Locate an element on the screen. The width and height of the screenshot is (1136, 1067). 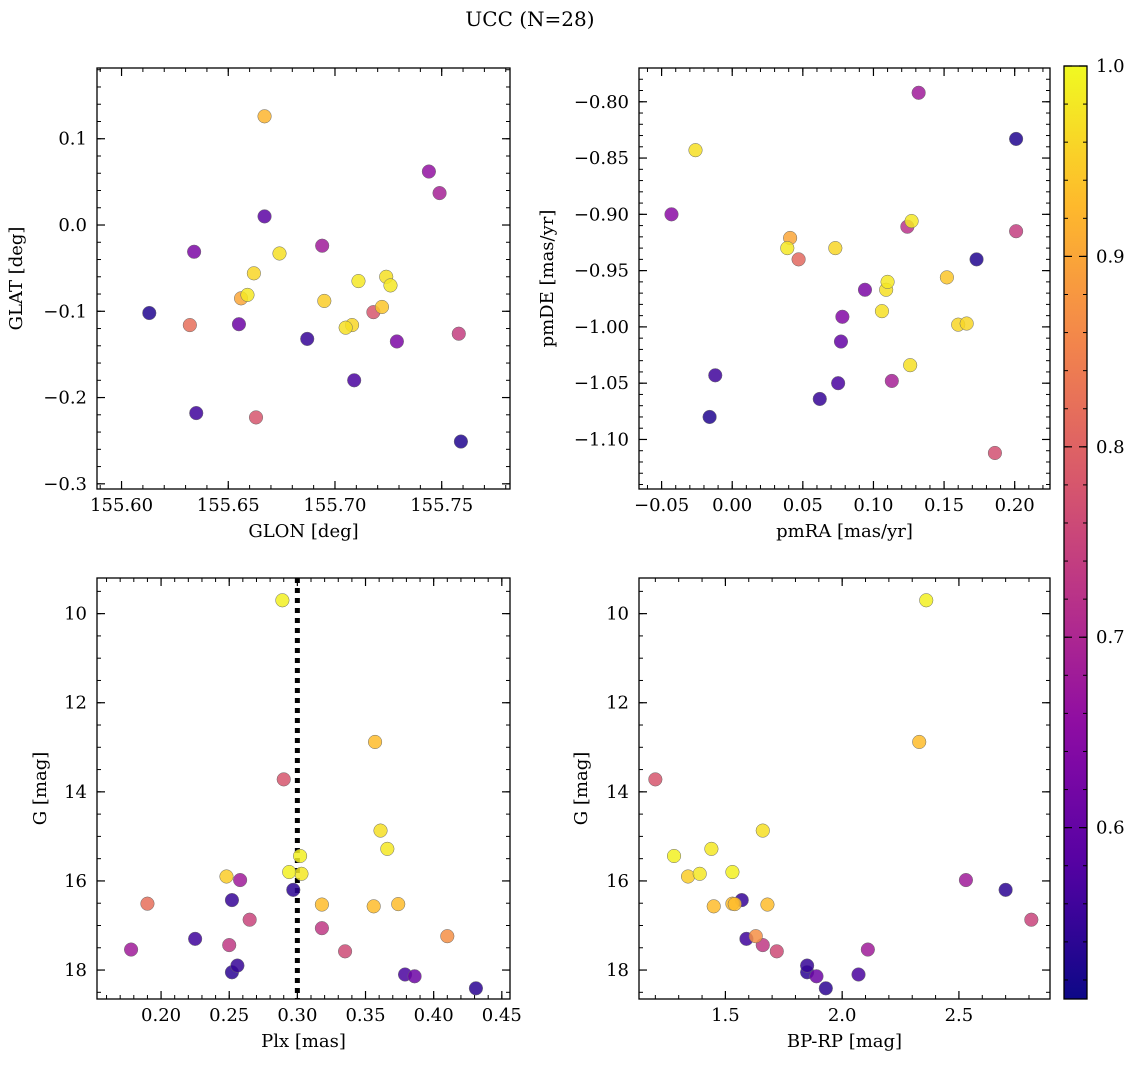
x-tick-label: 2.5 is located at coordinates (959, 1015).